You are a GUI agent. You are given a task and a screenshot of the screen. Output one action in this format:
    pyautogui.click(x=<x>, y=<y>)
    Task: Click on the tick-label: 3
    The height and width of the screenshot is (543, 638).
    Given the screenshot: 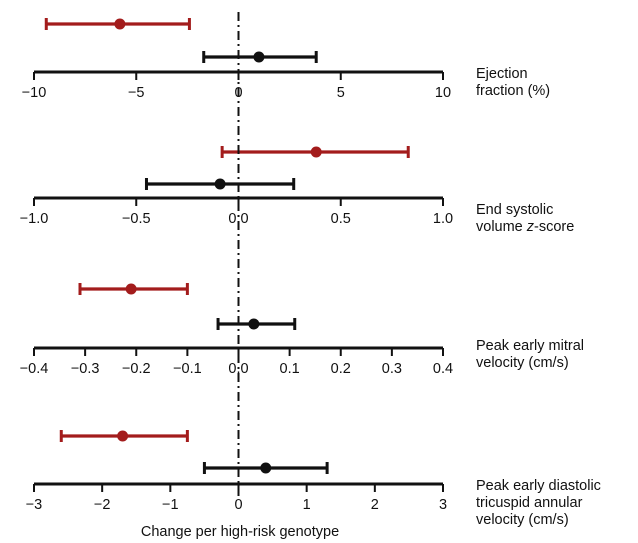 What is the action you would take?
    pyautogui.click(x=443, y=505)
    